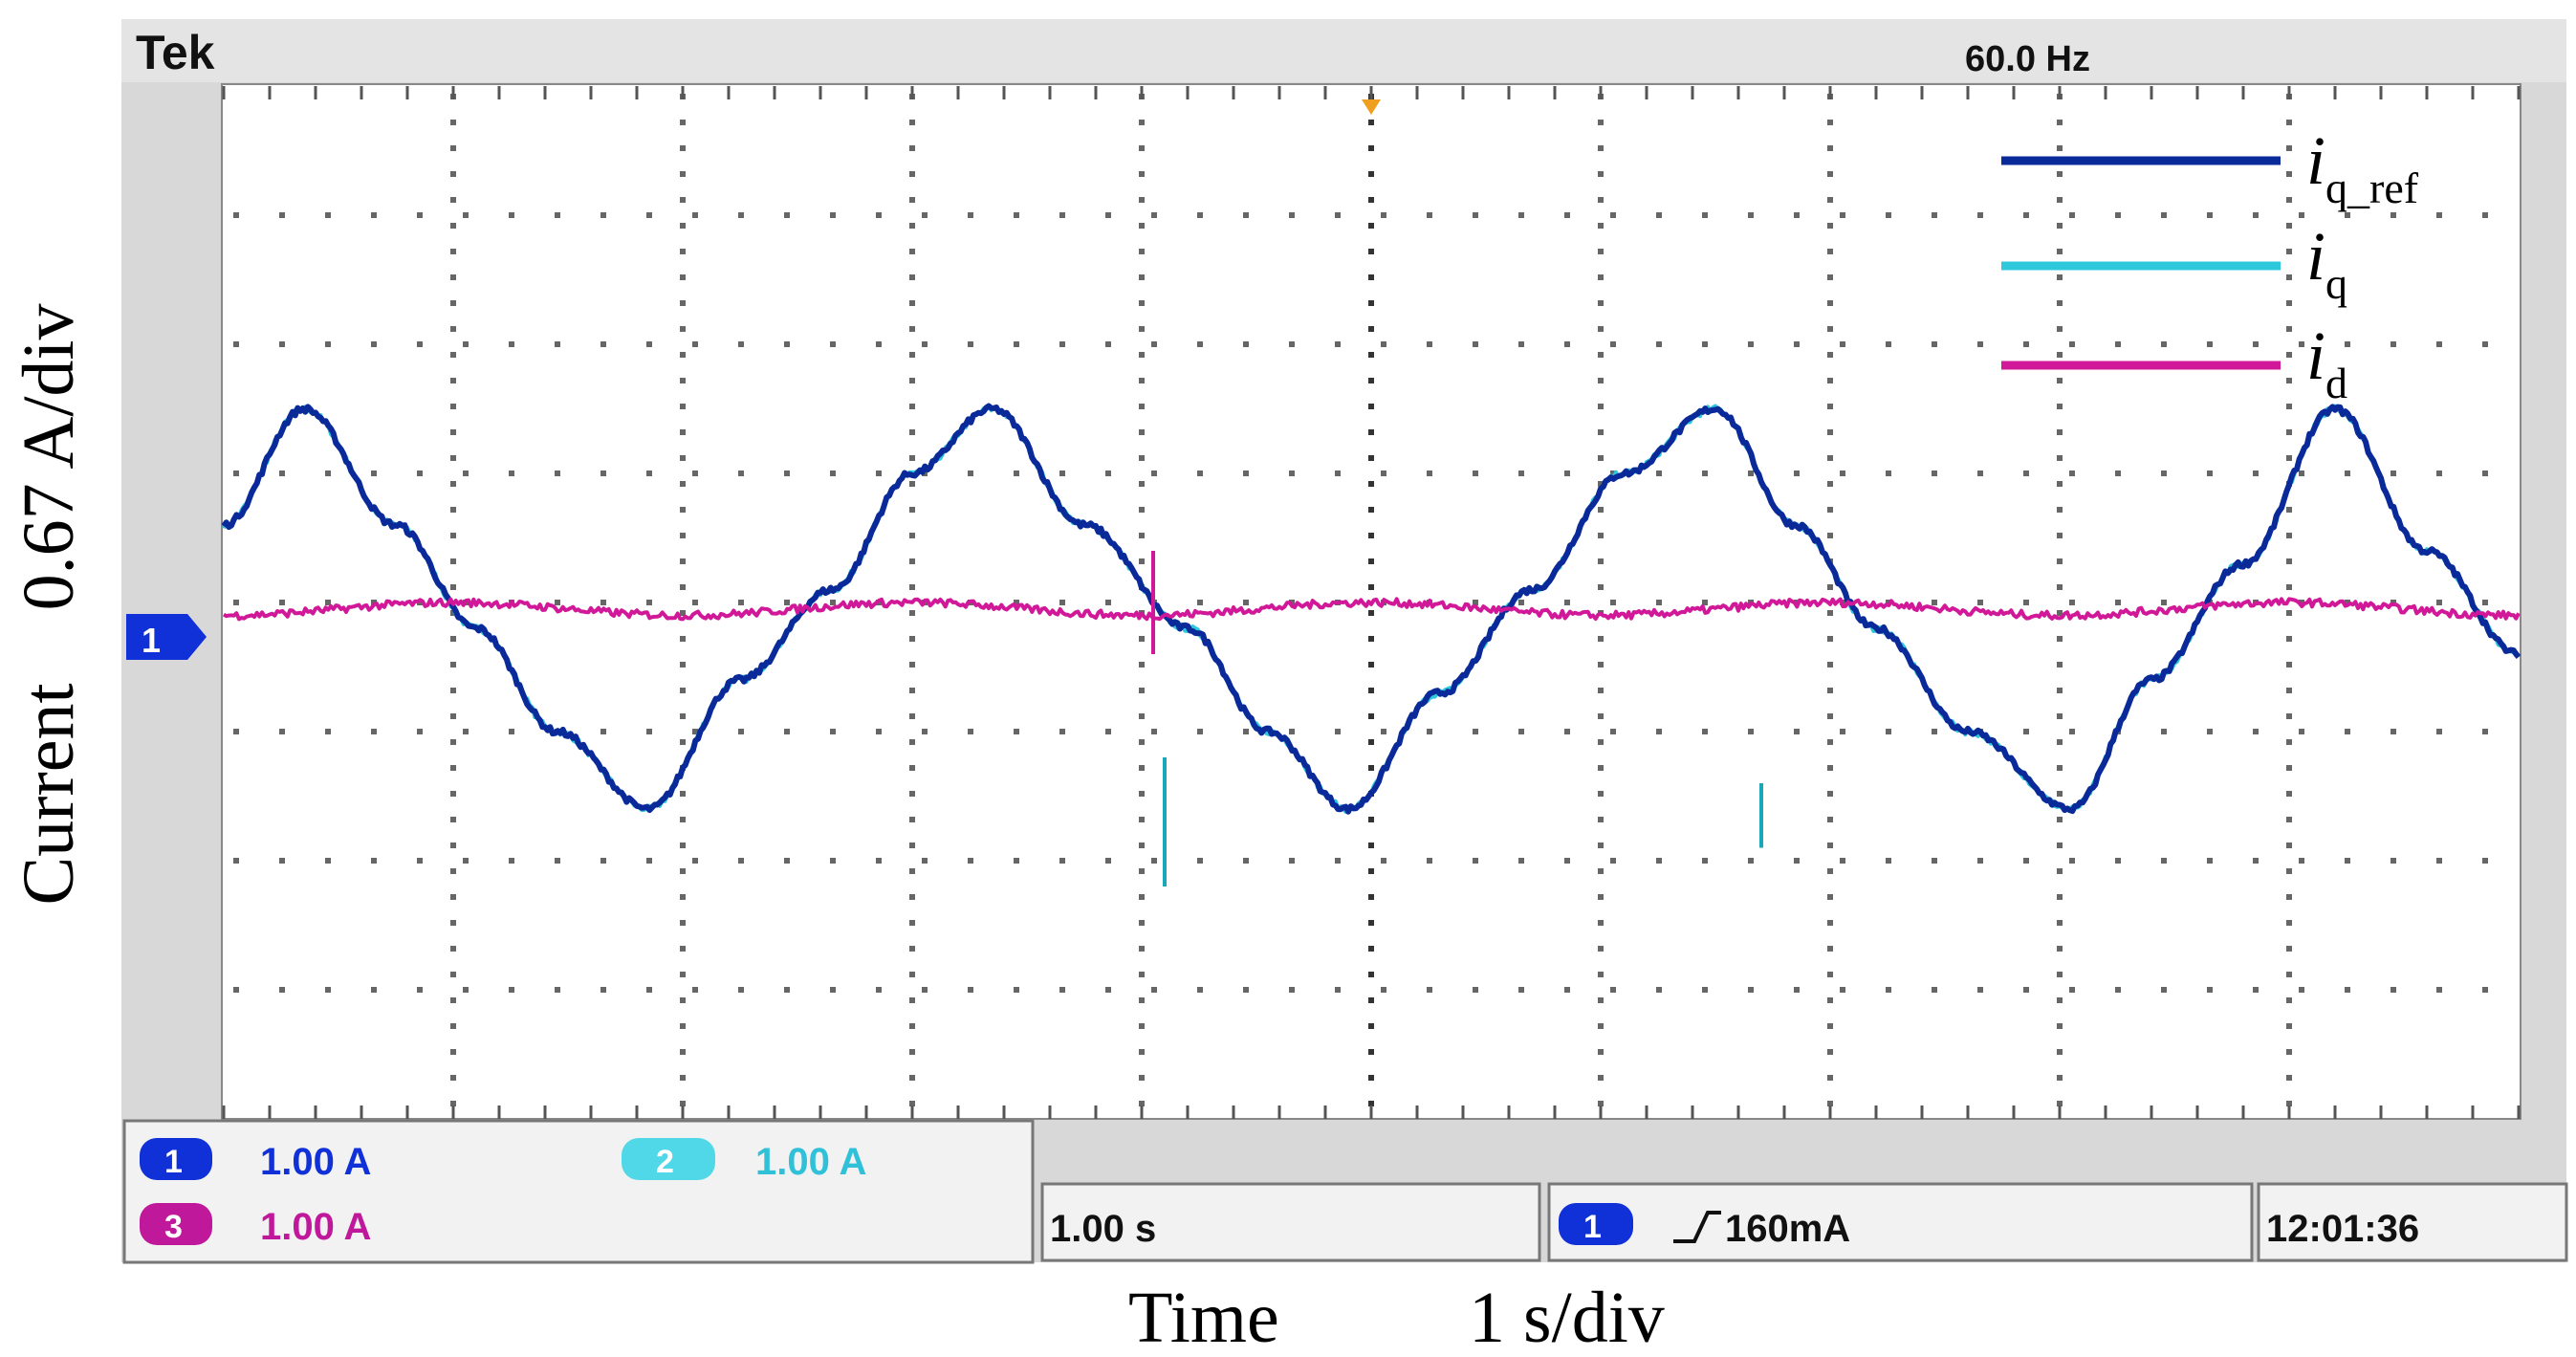 This screenshot has height=1357, width=2576. I want to click on channel-1-scale: 1.00 A, so click(315, 1162).